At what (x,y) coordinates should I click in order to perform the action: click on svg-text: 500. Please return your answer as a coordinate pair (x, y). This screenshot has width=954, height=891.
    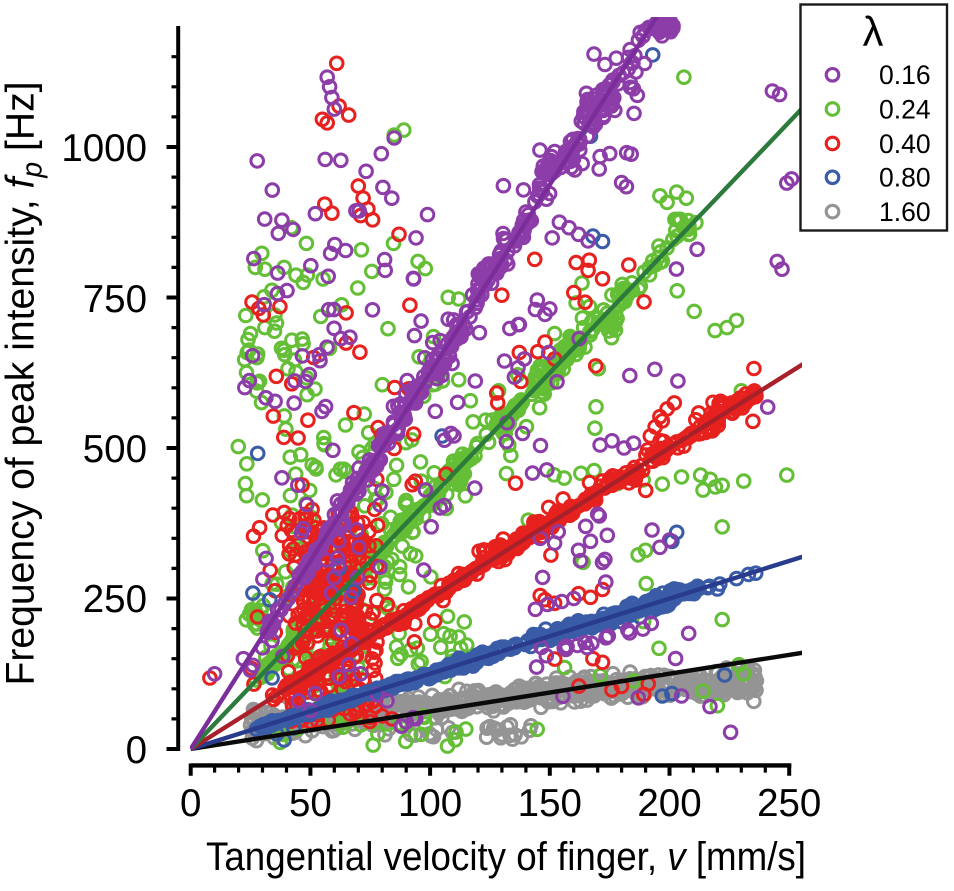
    Looking at the image, I should click on (115, 449).